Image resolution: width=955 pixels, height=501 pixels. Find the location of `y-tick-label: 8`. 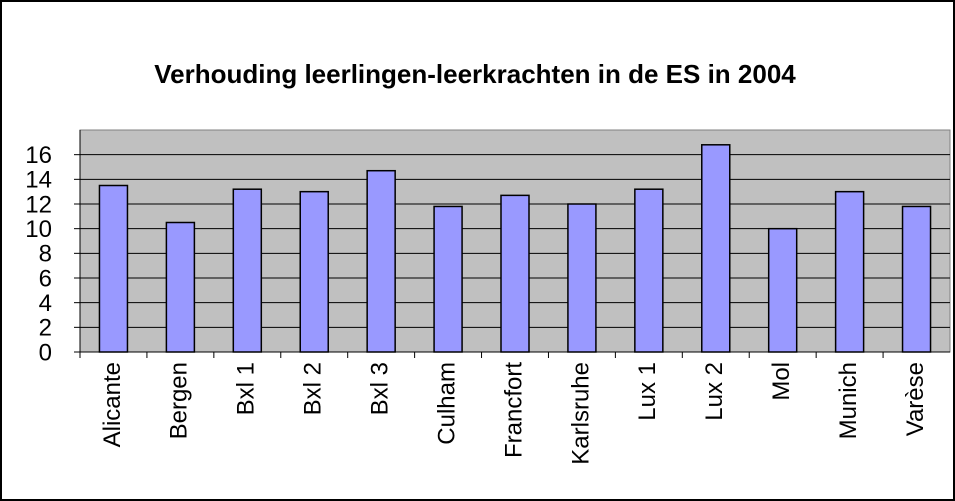

y-tick-label: 8 is located at coordinates (45, 254).